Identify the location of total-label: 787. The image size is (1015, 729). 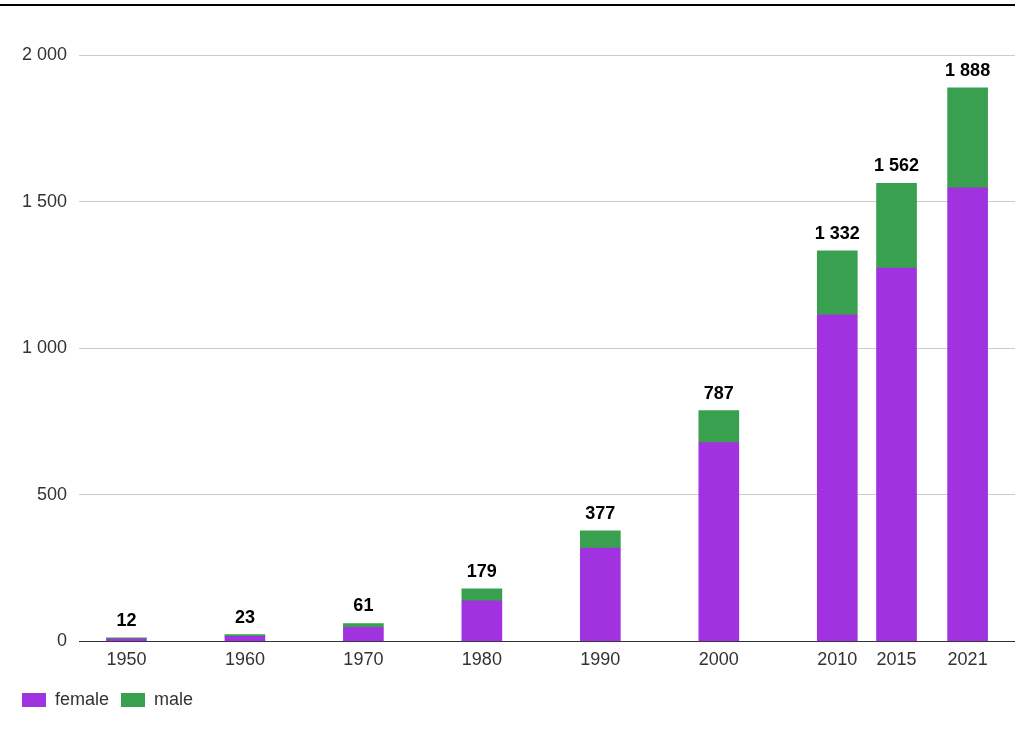
(718, 392).